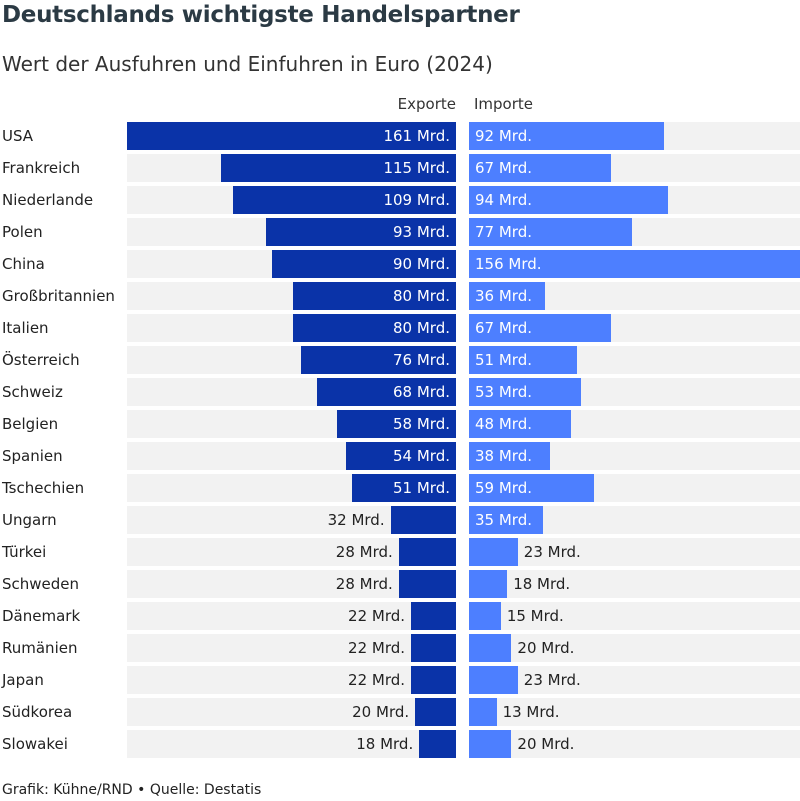 The width and height of the screenshot is (800, 801). What do you see at coordinates (503, 456) in the screenshot?
I see `imports-value-label: 38 Mrd.` at bounding box center [503, 456].